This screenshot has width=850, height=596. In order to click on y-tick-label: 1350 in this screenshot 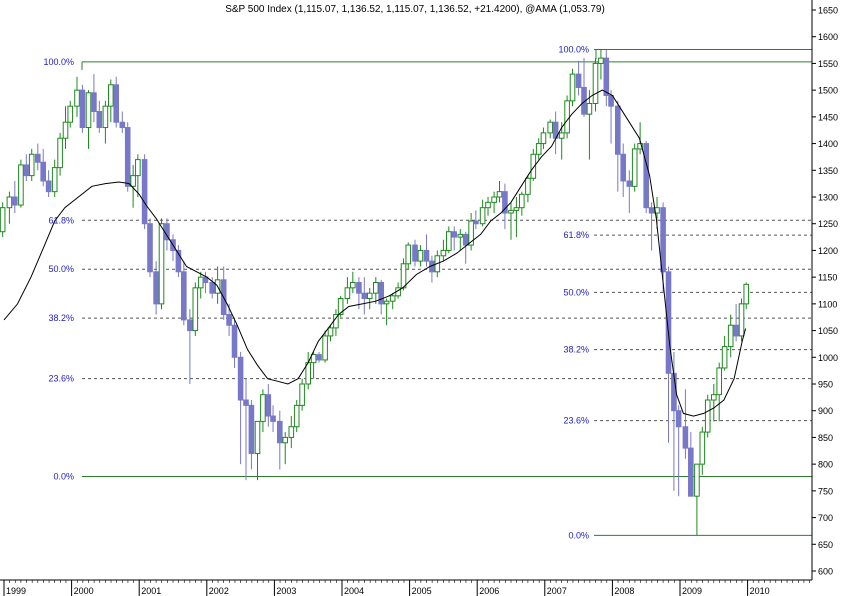, I will do `click(828, 171)`.